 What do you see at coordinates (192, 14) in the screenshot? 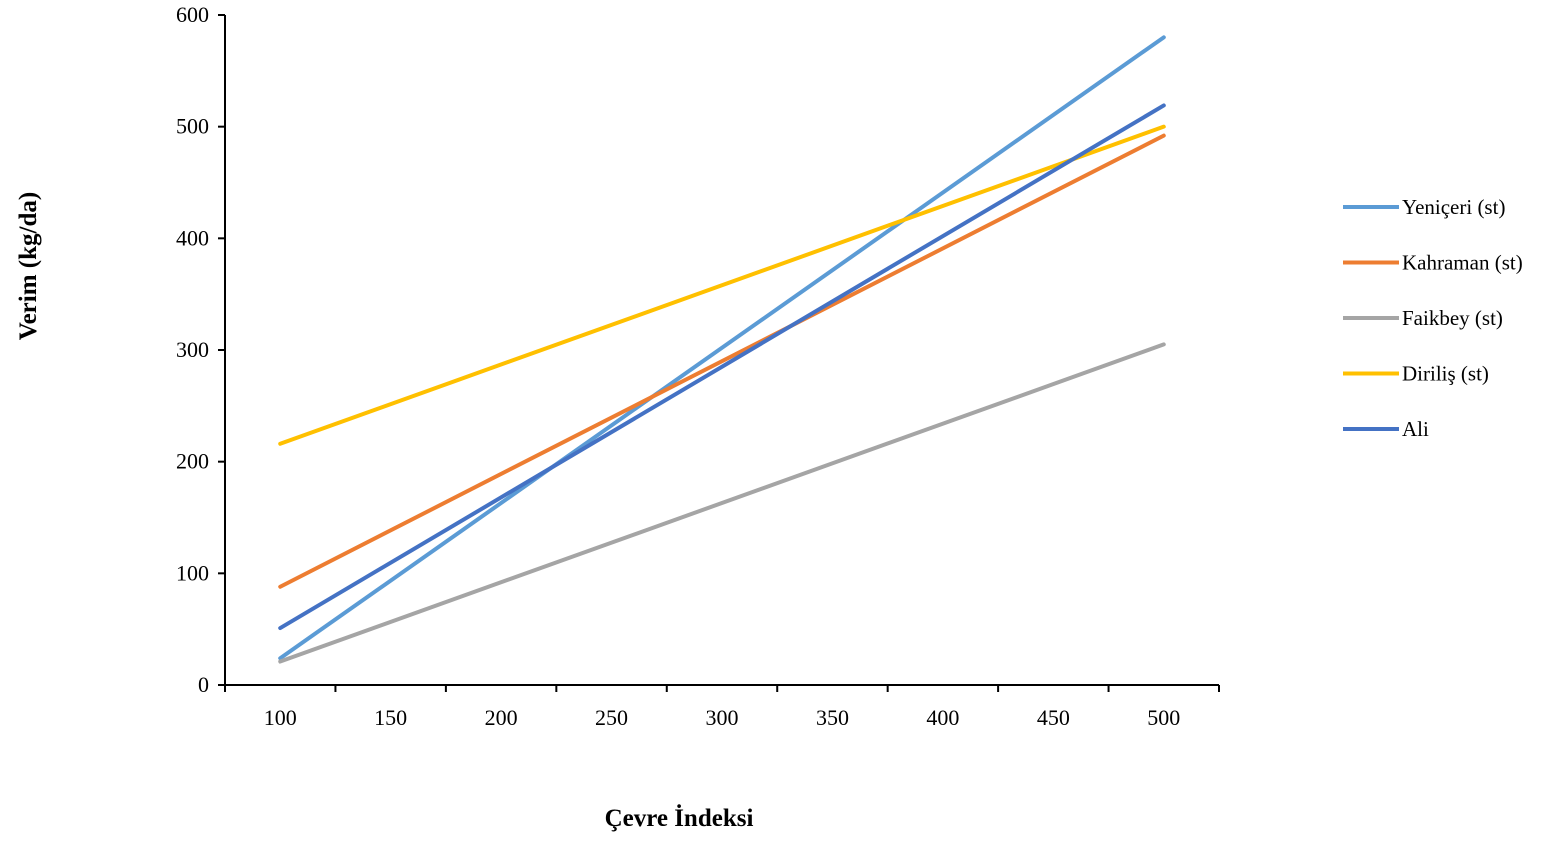
I see `y-tick-label: 600` at bounding box center [192, 14].